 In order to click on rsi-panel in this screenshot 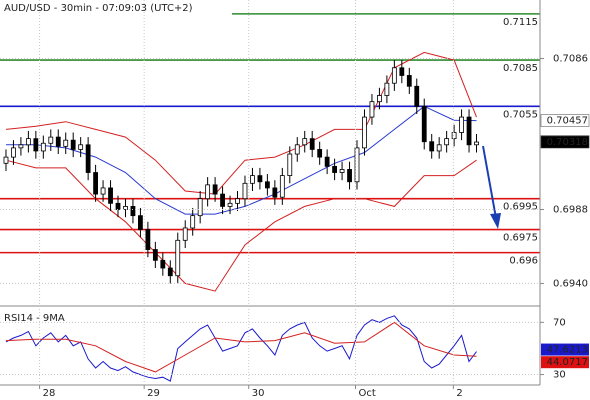, I will do `click(241, 348)`.